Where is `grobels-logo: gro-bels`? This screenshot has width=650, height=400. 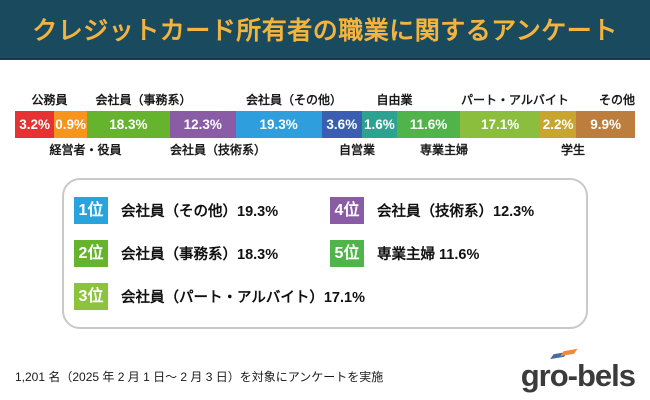 grobels-logo: gro-bels is located at coordinates (578, 370).